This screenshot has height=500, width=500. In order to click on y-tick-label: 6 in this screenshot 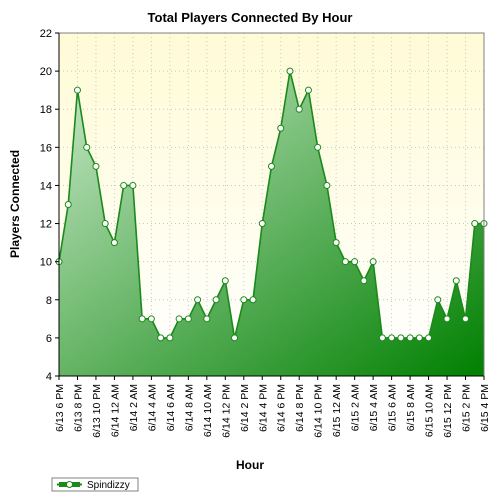, I will do `click(49, 339)`.